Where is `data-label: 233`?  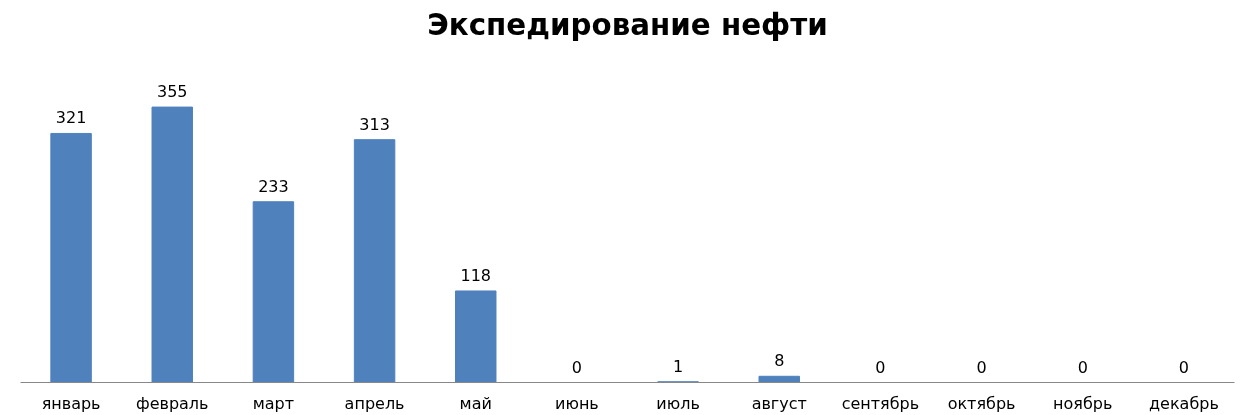 data-label: 233 is located at coordinates (273, 186).